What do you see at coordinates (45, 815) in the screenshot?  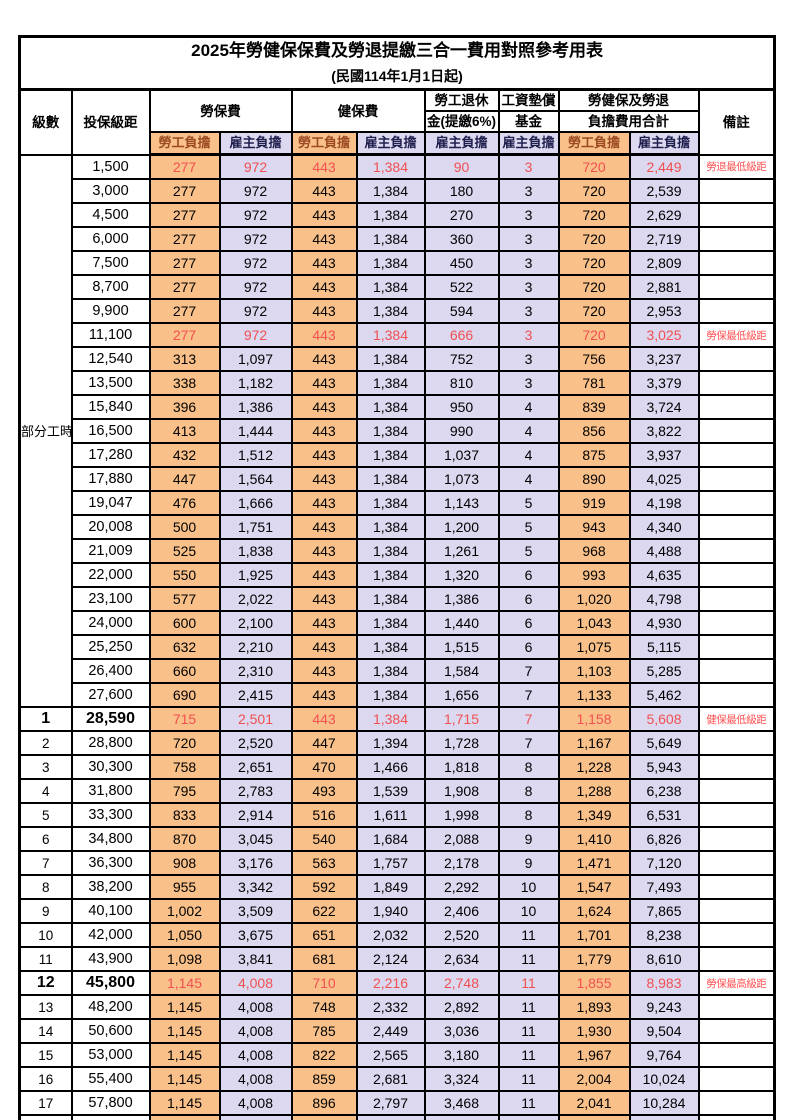 I see `cell-level: 5` at bounding box center [45, 815].